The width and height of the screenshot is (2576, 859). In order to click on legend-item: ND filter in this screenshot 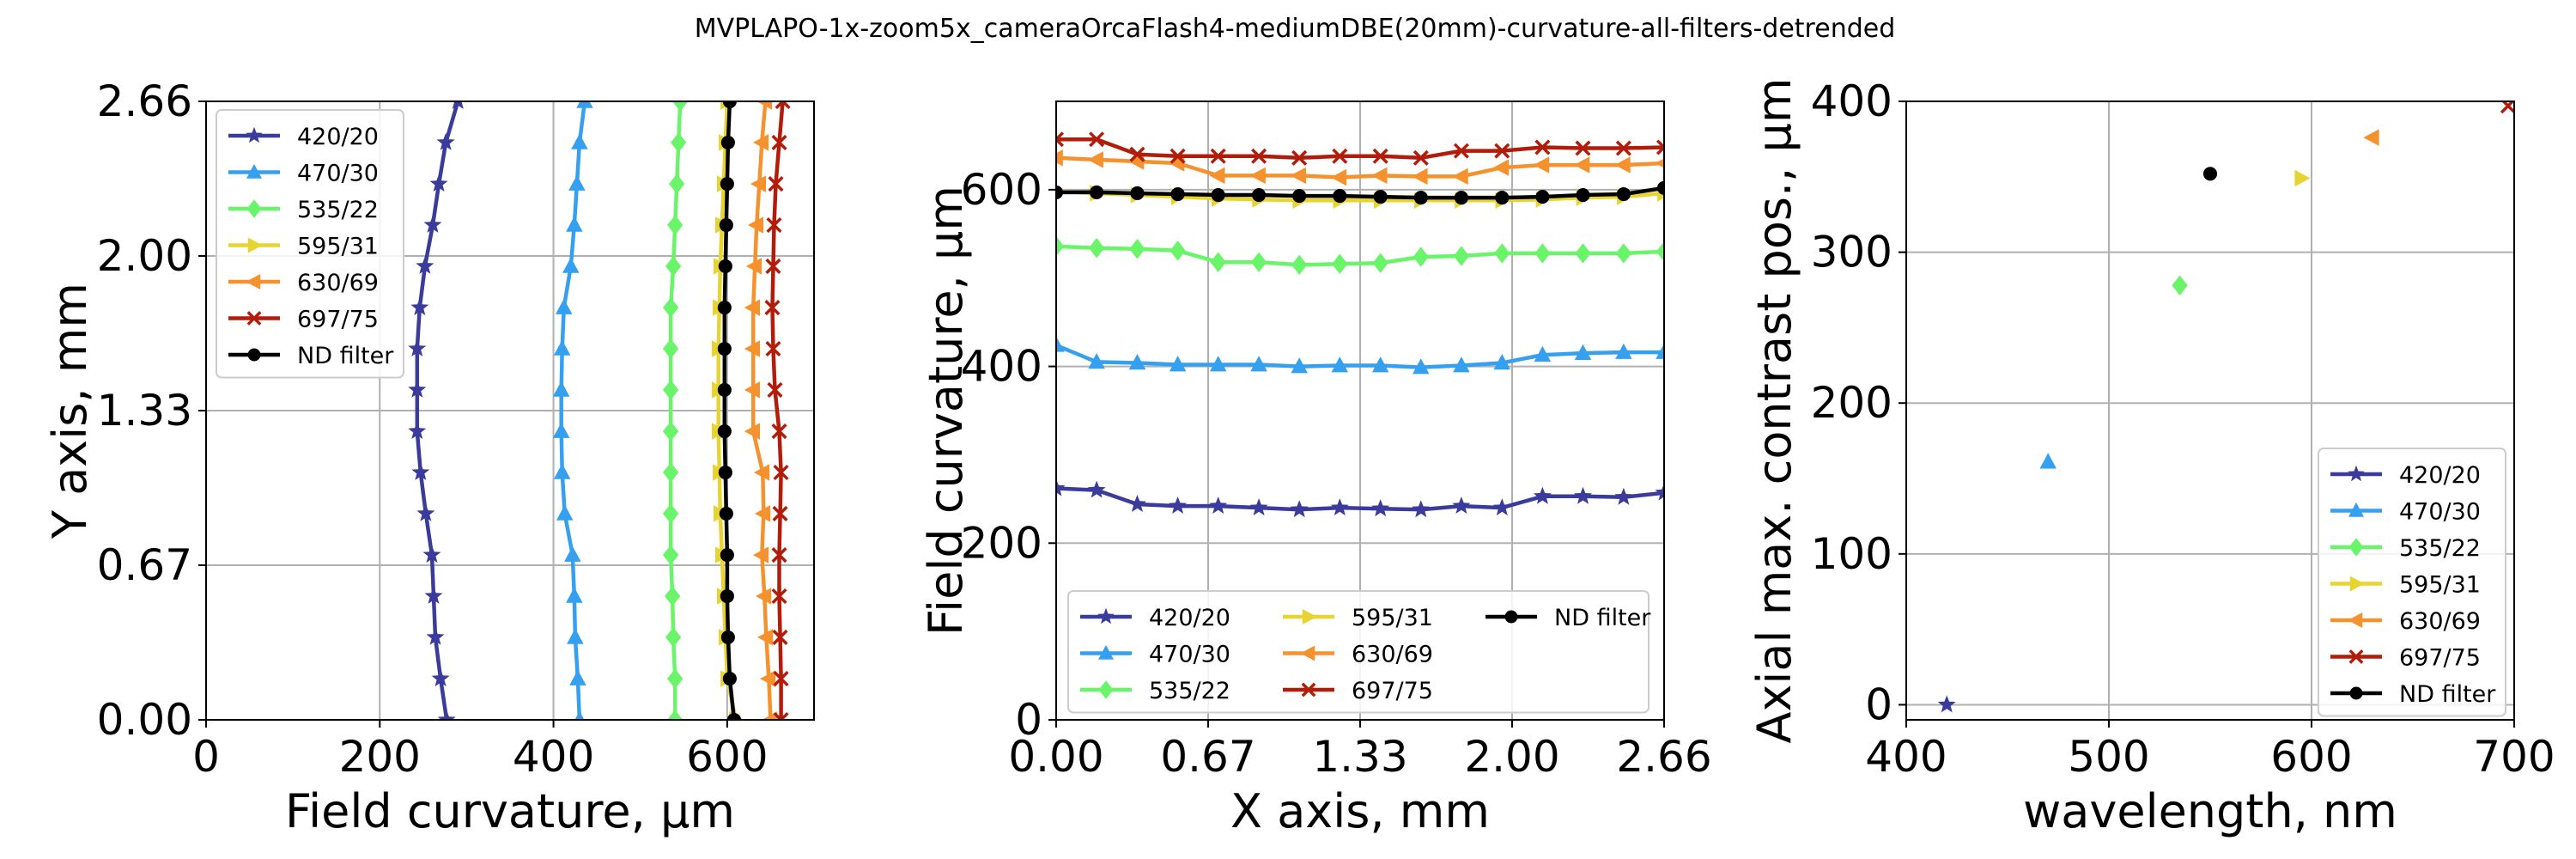, I will do `click(1568, 618)`.